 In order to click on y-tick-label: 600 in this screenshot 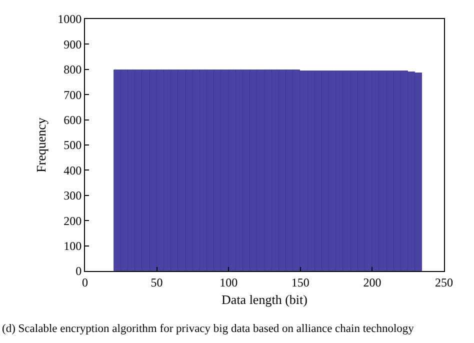, I will do `click(73, 120)`.